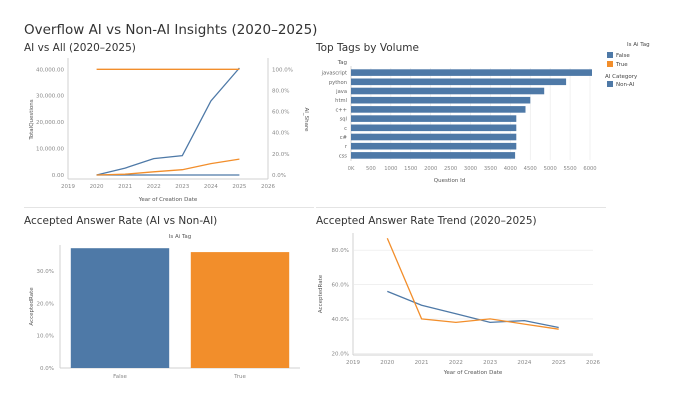 The height and width of the screenshot is (412, 680). What do you see at coordinates (306, 119) in the screenshot?
I see `y2-axis-label: AI_Share` at bounding box center [306, 119].